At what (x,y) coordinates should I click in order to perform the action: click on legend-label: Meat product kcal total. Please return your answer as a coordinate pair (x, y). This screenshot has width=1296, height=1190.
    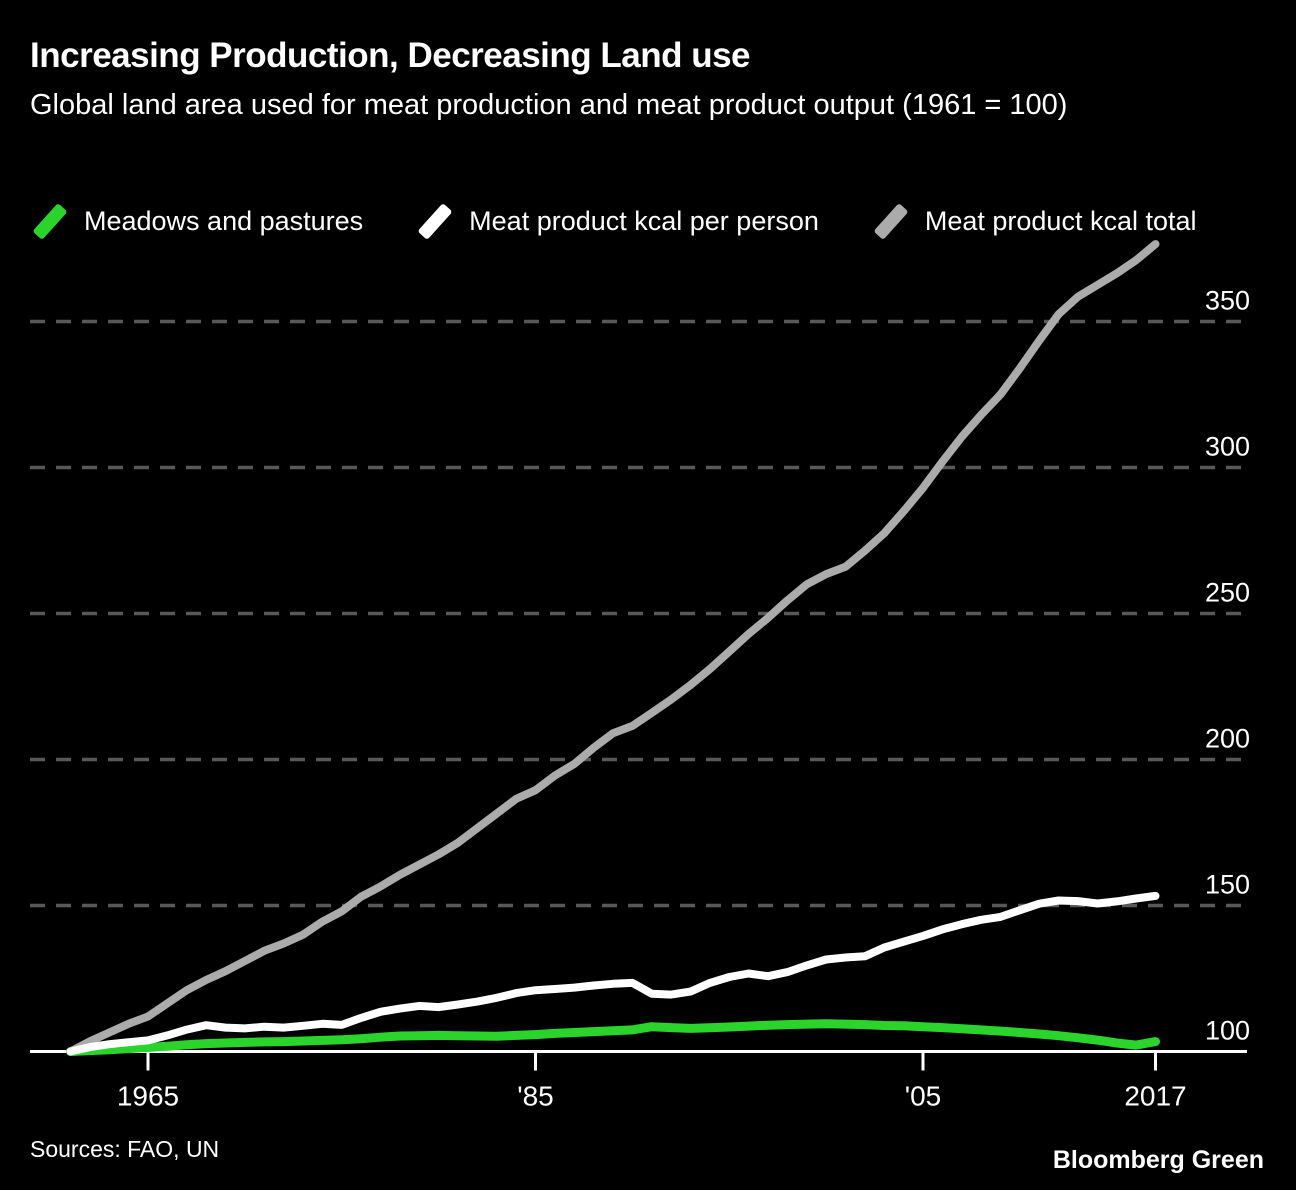
    Looking at the image, I should click on (1060, 220).